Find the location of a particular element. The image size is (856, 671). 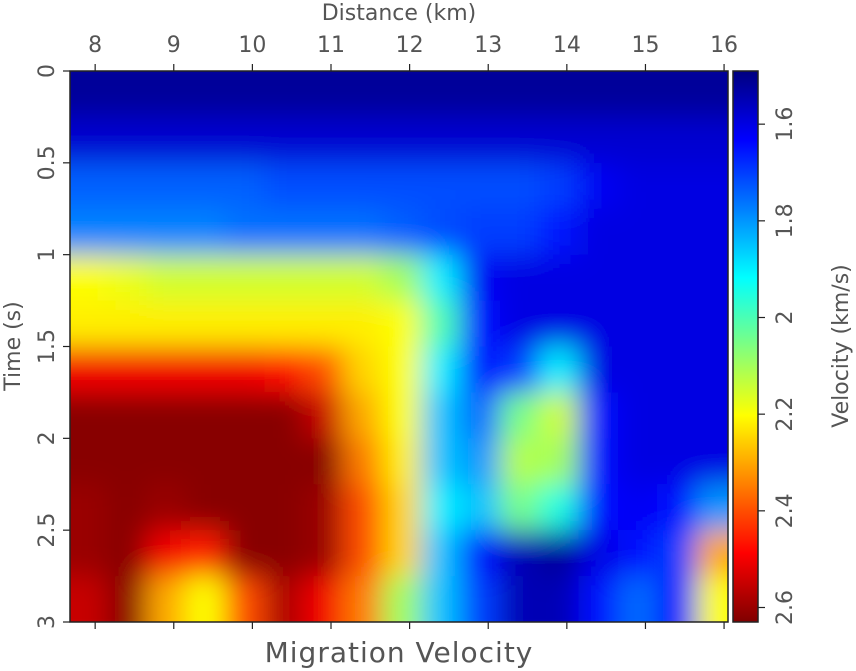

x-tick-label: 14 is located at coordinates (567, 45).